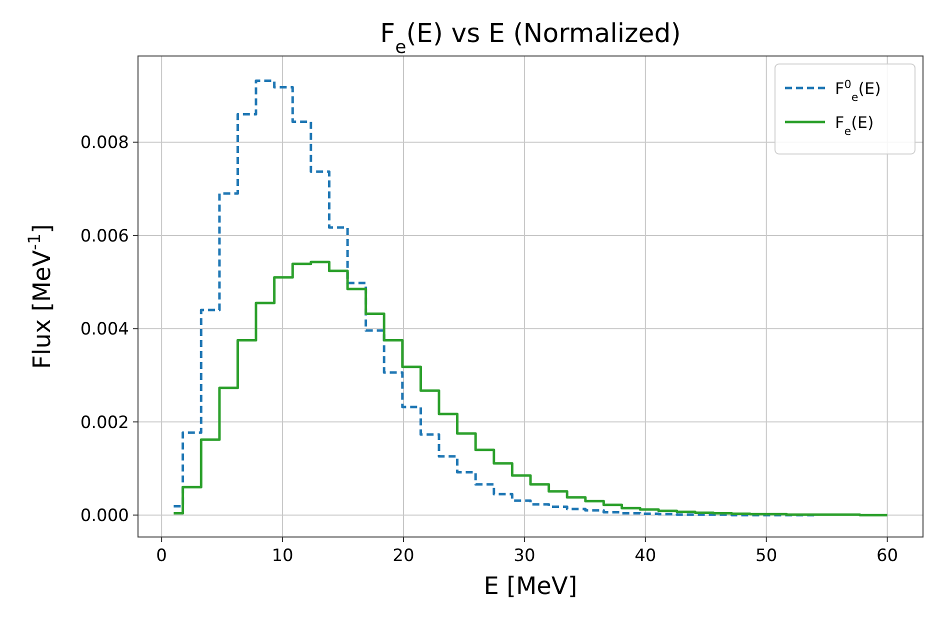 The height and width of the screenshot is (620, 951). Describe the element at coordinates (645, 556) in the screenshot. I see `x-tick-label: 40` at that location.